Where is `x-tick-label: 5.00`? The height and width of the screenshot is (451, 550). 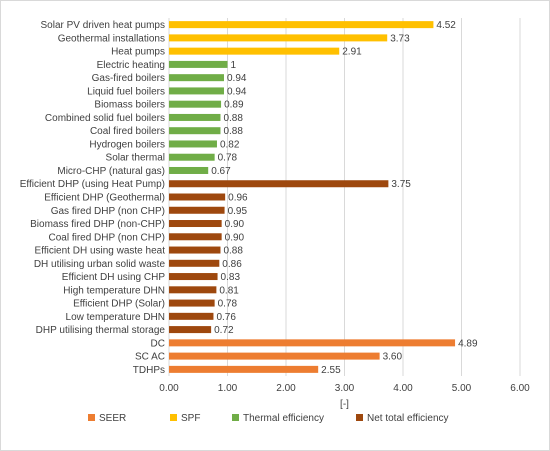 x-tick-label: 5.00 is located at coordinates (462, 388).